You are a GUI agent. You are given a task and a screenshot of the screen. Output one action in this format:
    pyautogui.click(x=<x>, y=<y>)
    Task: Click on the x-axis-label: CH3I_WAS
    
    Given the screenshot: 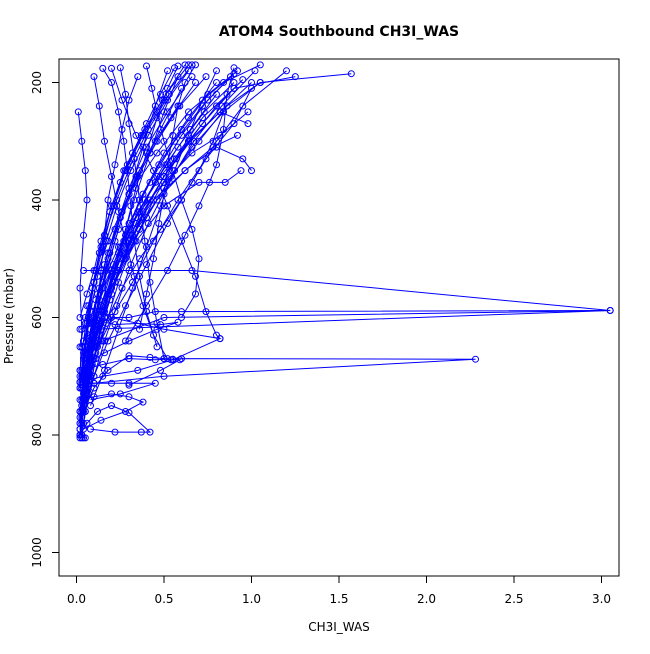 What is the action you would take?
    pyautogui.click(x=339, y=627)
    